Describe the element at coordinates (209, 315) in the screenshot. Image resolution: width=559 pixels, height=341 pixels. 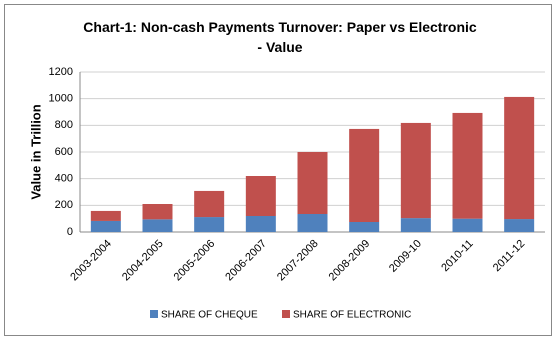
I see `legend-label: SHARE OF CHEQUE` at that location.